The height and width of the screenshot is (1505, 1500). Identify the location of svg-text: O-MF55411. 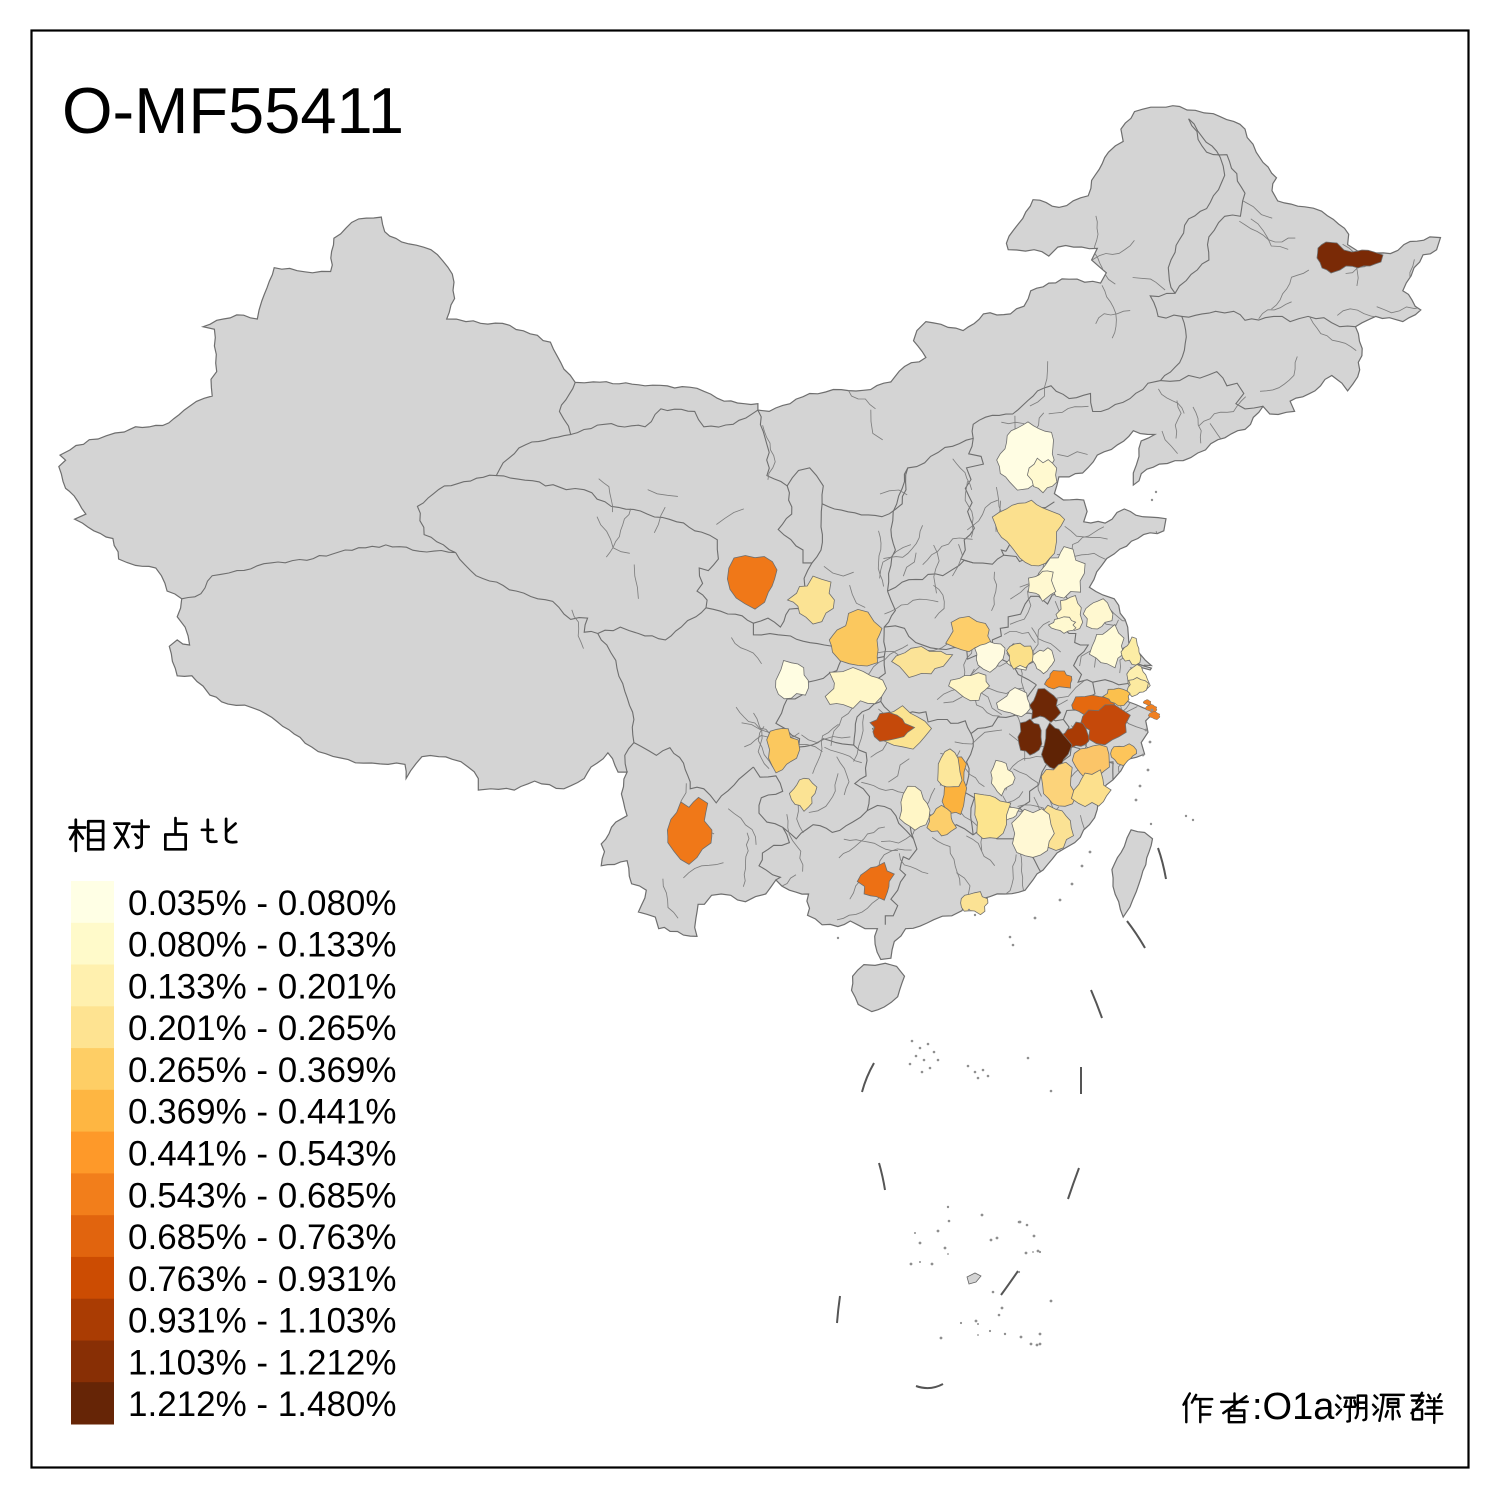
(233, 110).